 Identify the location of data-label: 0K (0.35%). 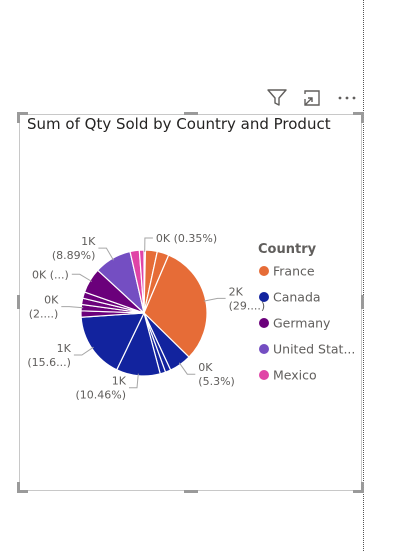
(186, 238).